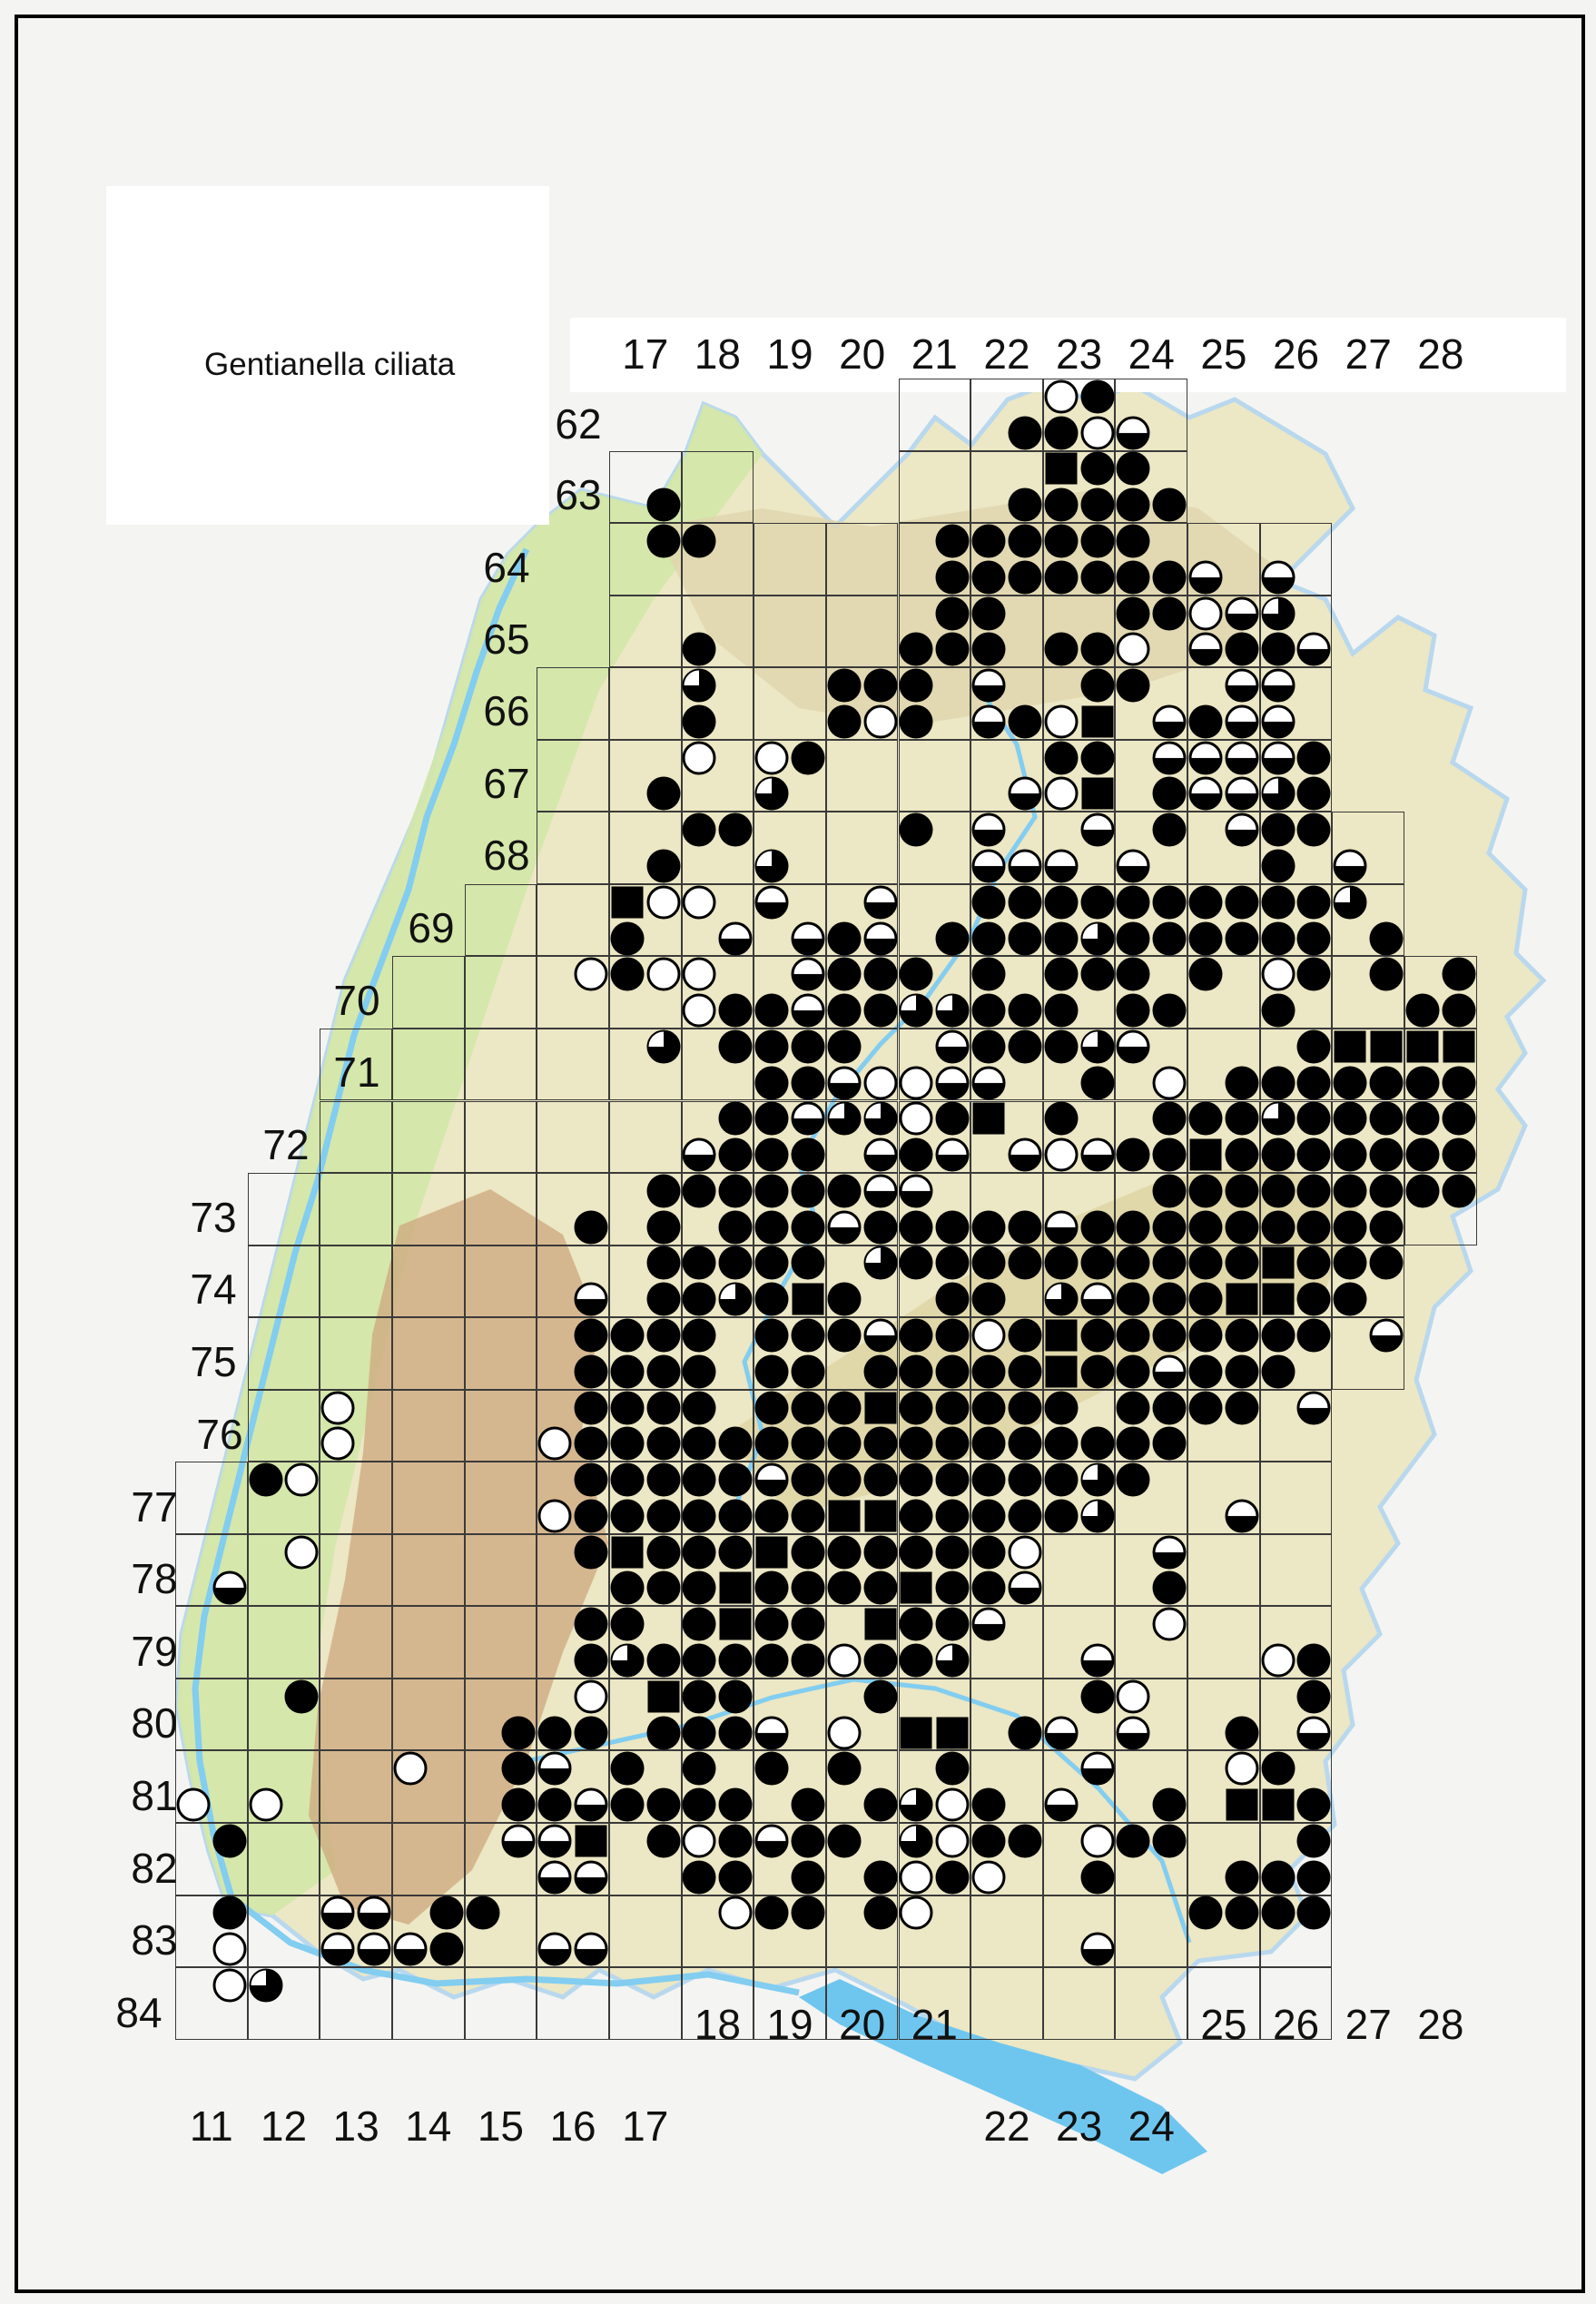 The height and width of the screenshot is (2304, 1596). What do you see at coordinates (154, 1723) in the screenshot?
I see `left-axis-label-80: 80` at bounding box center [154, 1723].